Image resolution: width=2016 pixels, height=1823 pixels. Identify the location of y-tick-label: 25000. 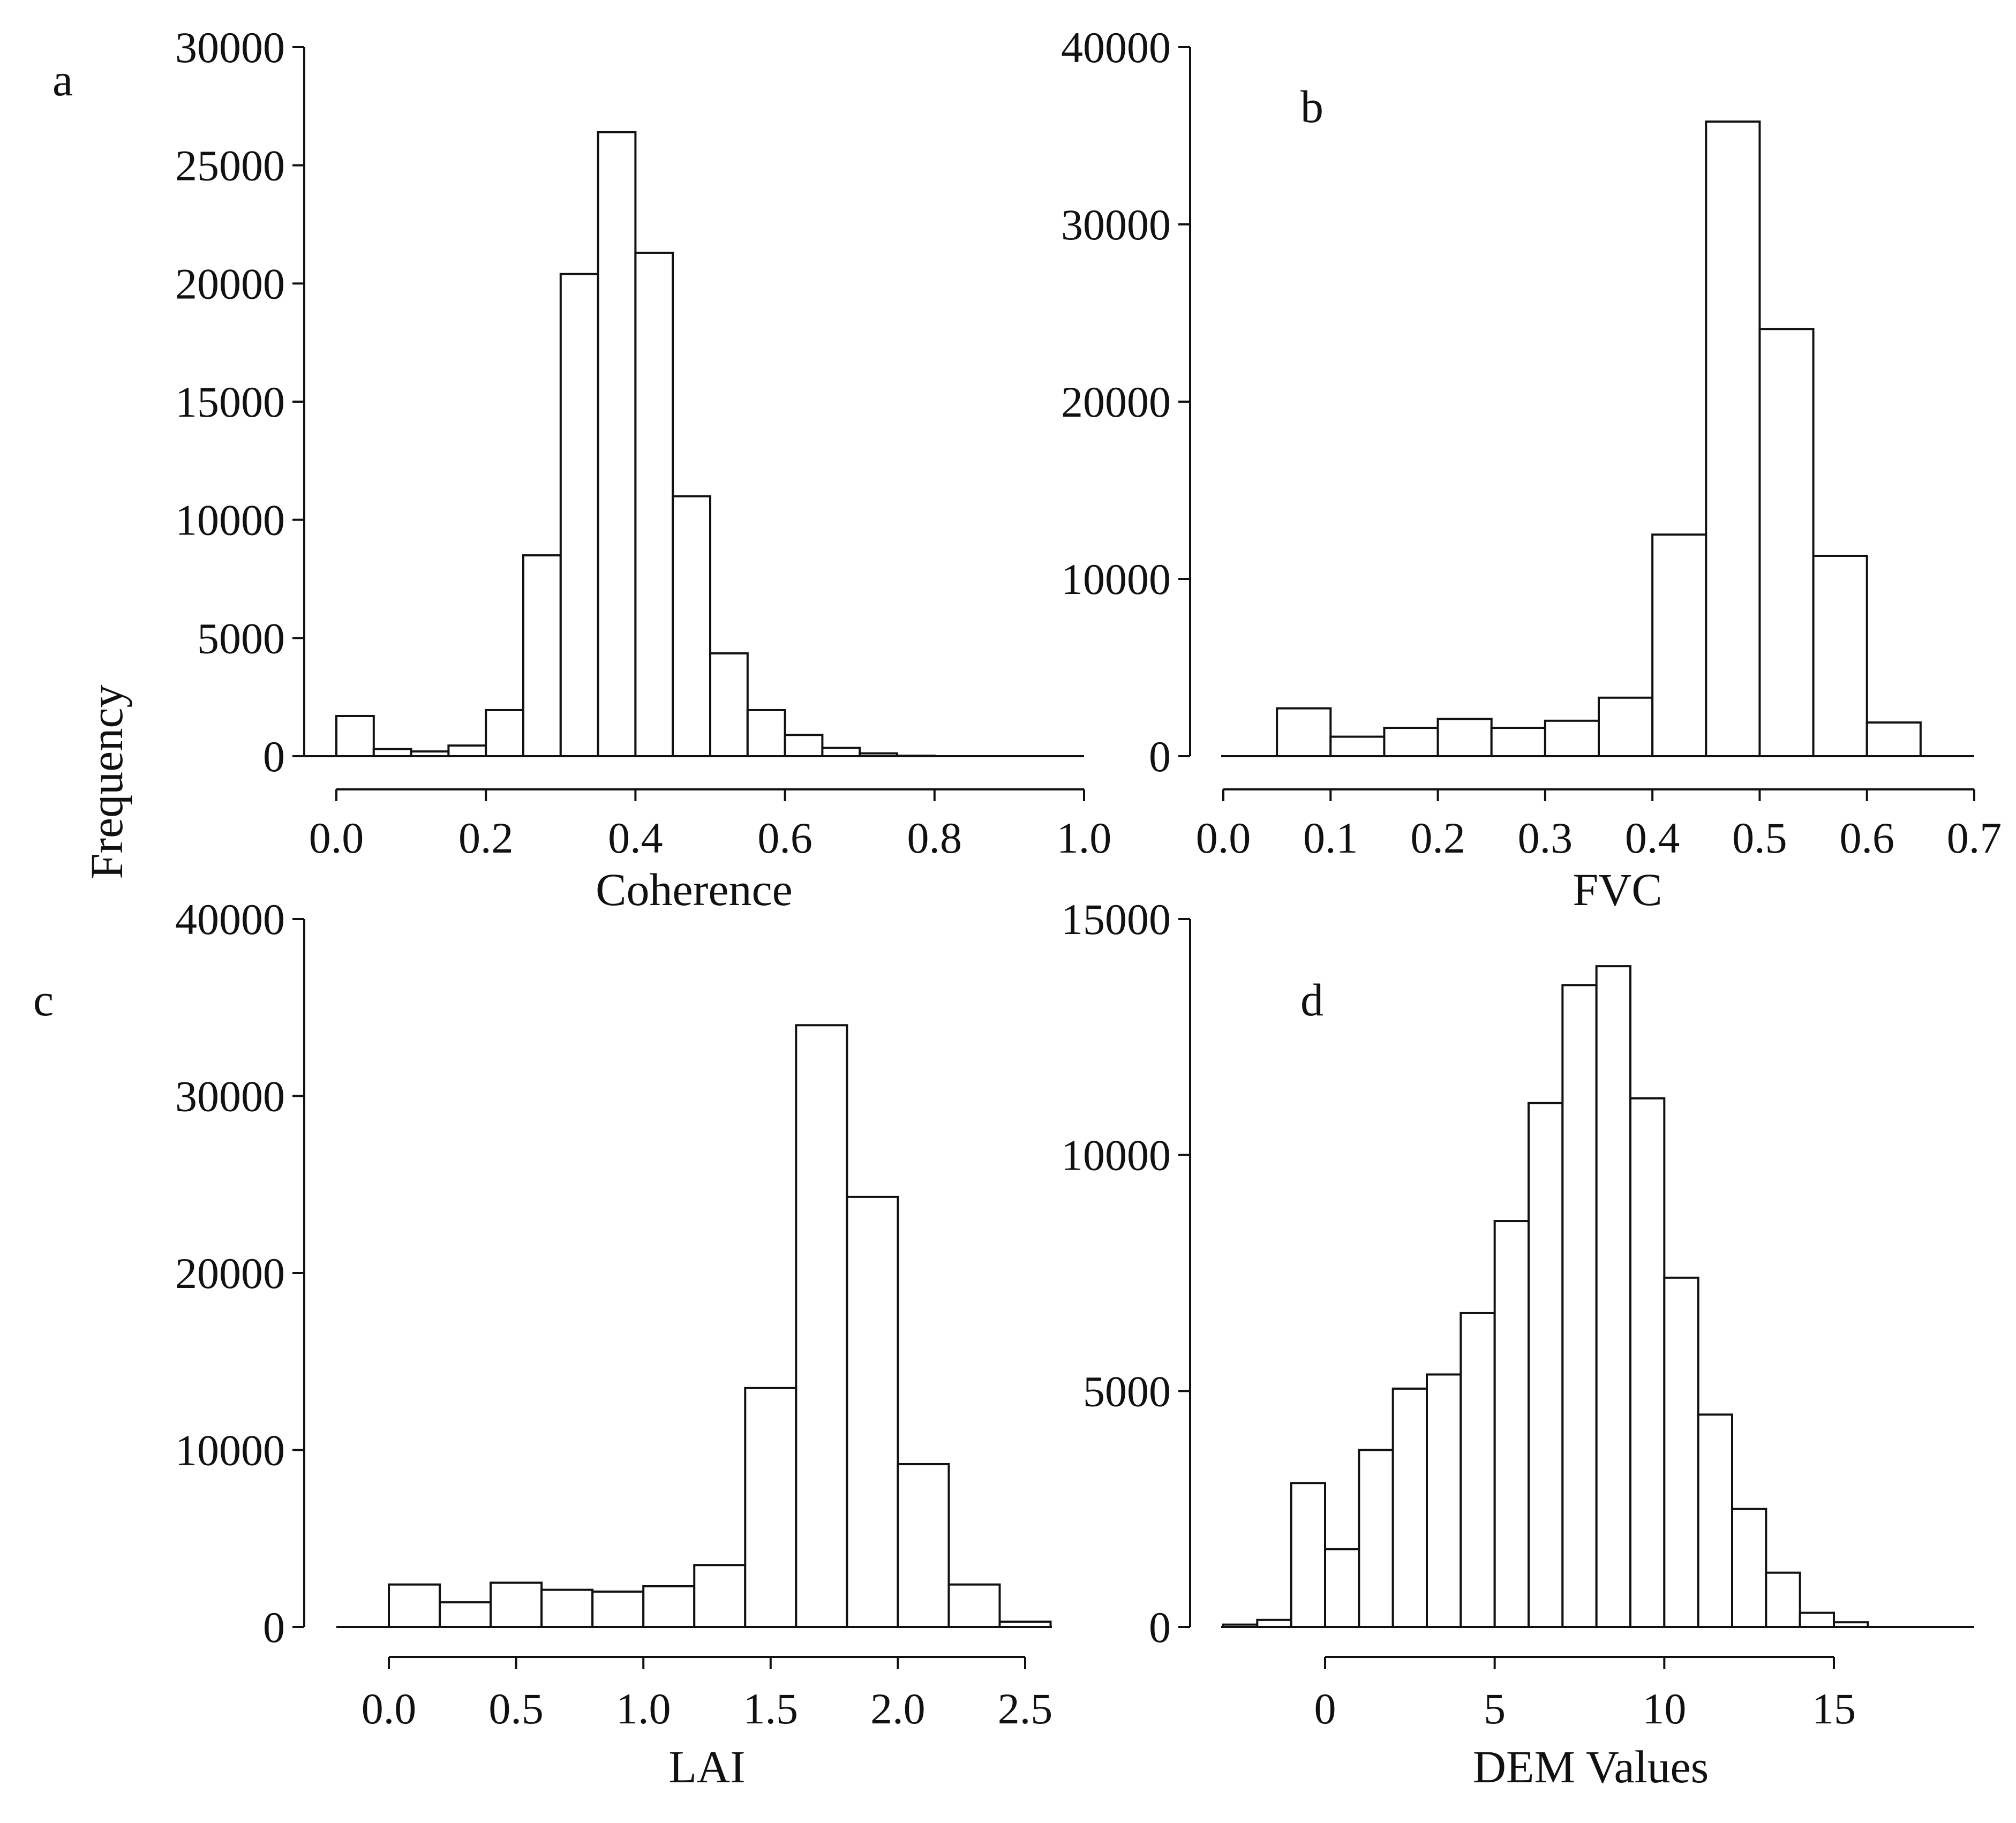
(230, 165).